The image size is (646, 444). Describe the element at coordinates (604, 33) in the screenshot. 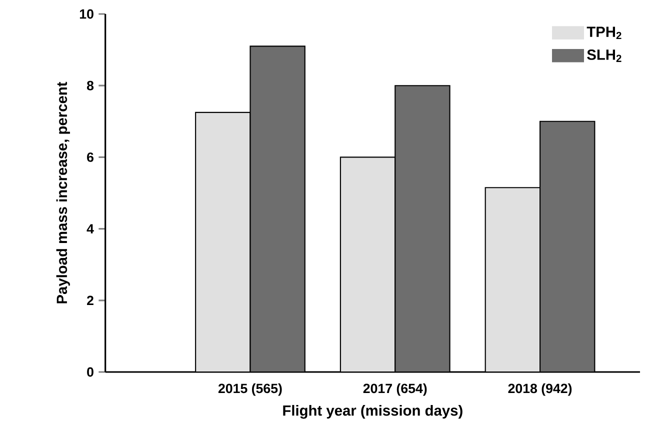

I see `legend-label: TPH$_{2}$` at that location.